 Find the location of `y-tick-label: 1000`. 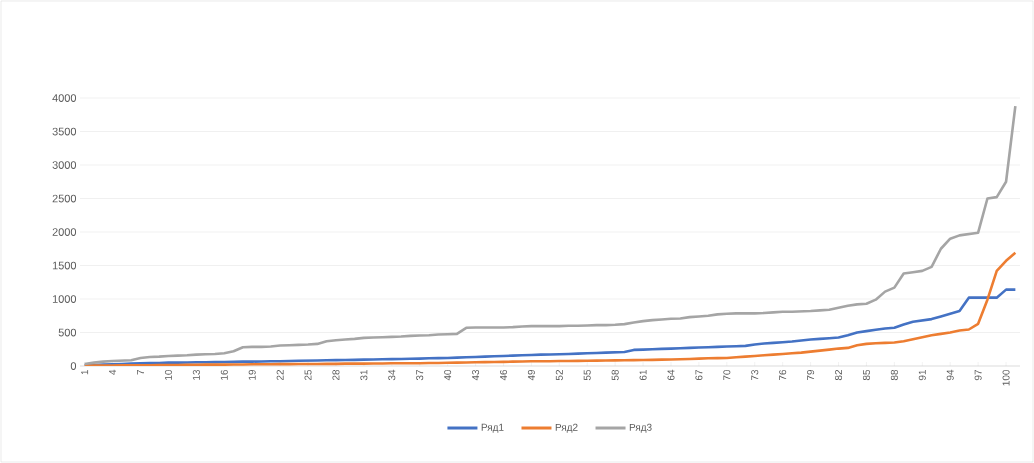

y-tick-label: 1000 is located at coordinates (64, 299).